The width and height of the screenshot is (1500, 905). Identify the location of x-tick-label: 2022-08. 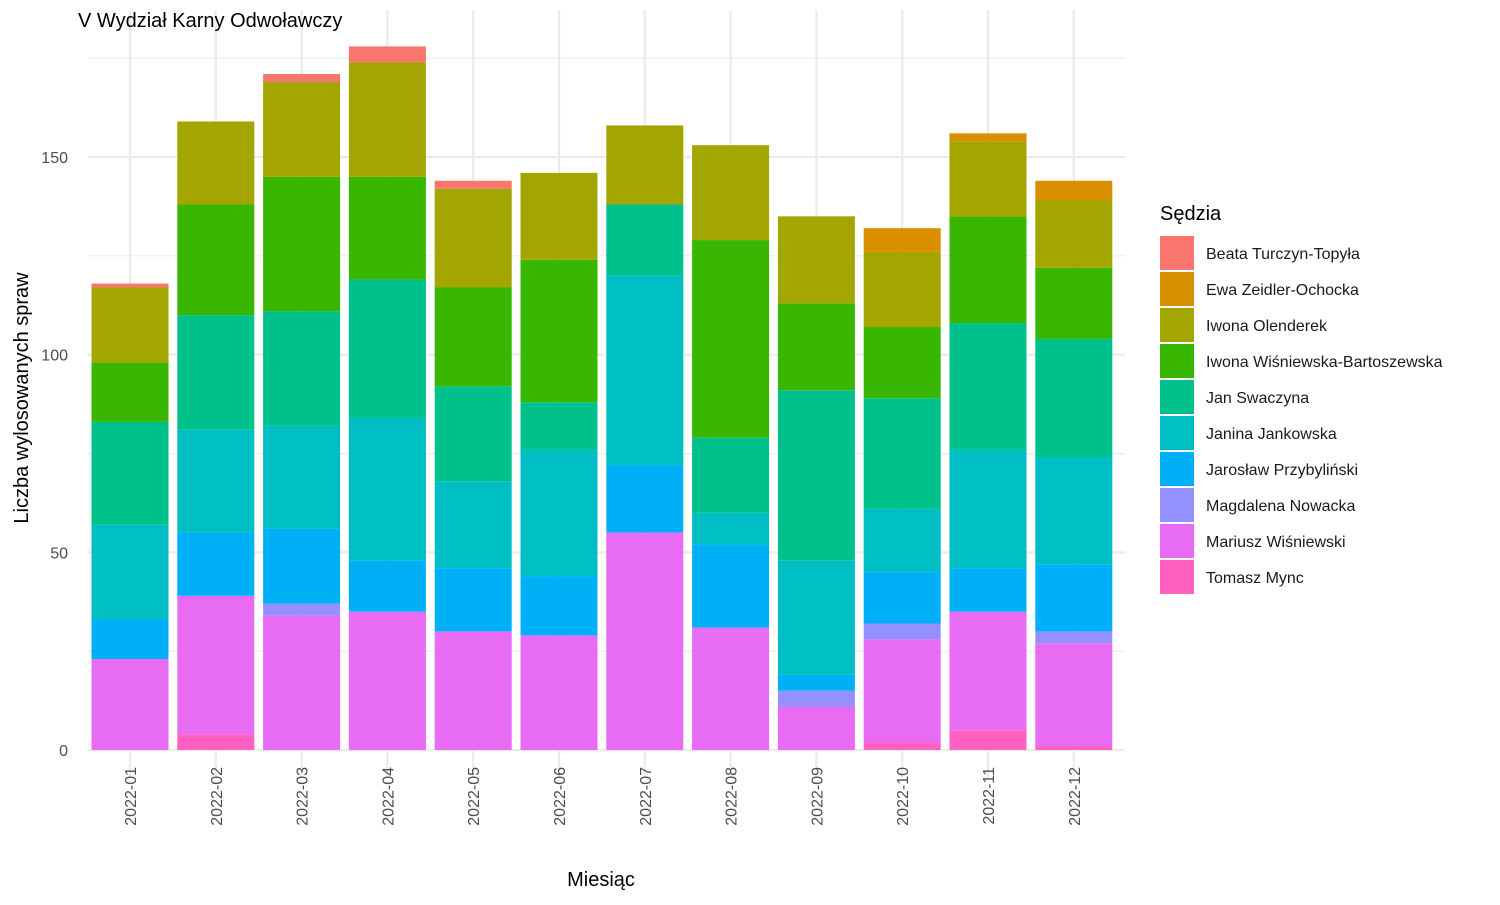
(732, 796).